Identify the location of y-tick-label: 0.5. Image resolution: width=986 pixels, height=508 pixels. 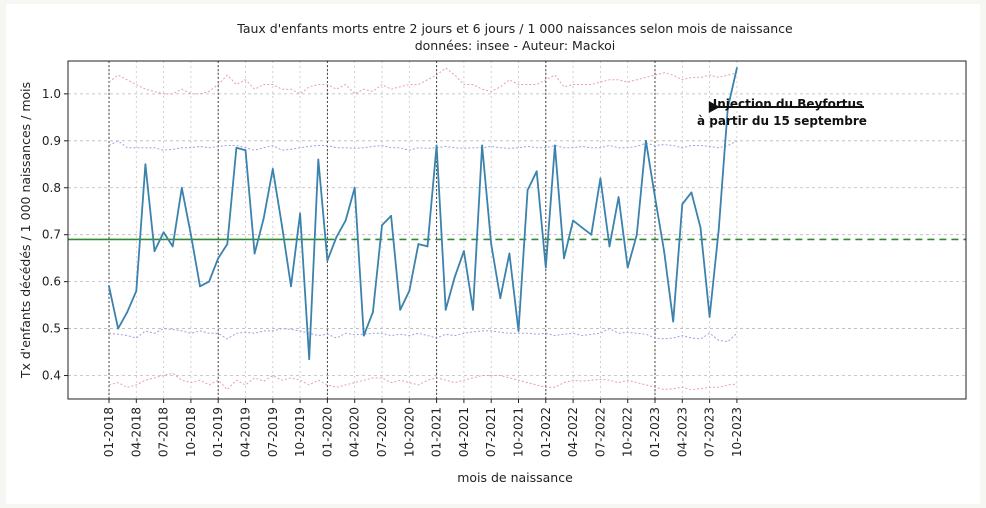
(51, 329).